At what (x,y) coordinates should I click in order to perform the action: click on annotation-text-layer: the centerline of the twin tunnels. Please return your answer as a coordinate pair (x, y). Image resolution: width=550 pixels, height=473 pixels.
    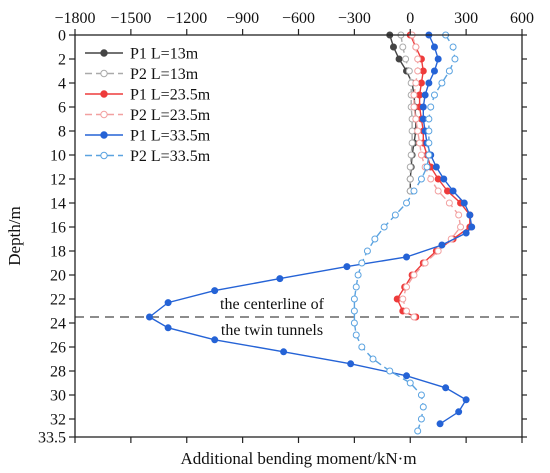
    Looking at the image, I should click on (272, 317).